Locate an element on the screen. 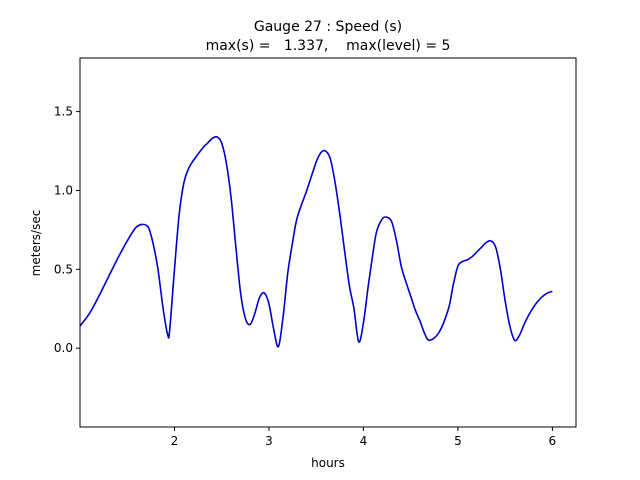 The width and height of the screenshot is (640, 480). y-axis-ticks: 0.0 0.5 1.0 1.5 is located at coordinates (67, 230).